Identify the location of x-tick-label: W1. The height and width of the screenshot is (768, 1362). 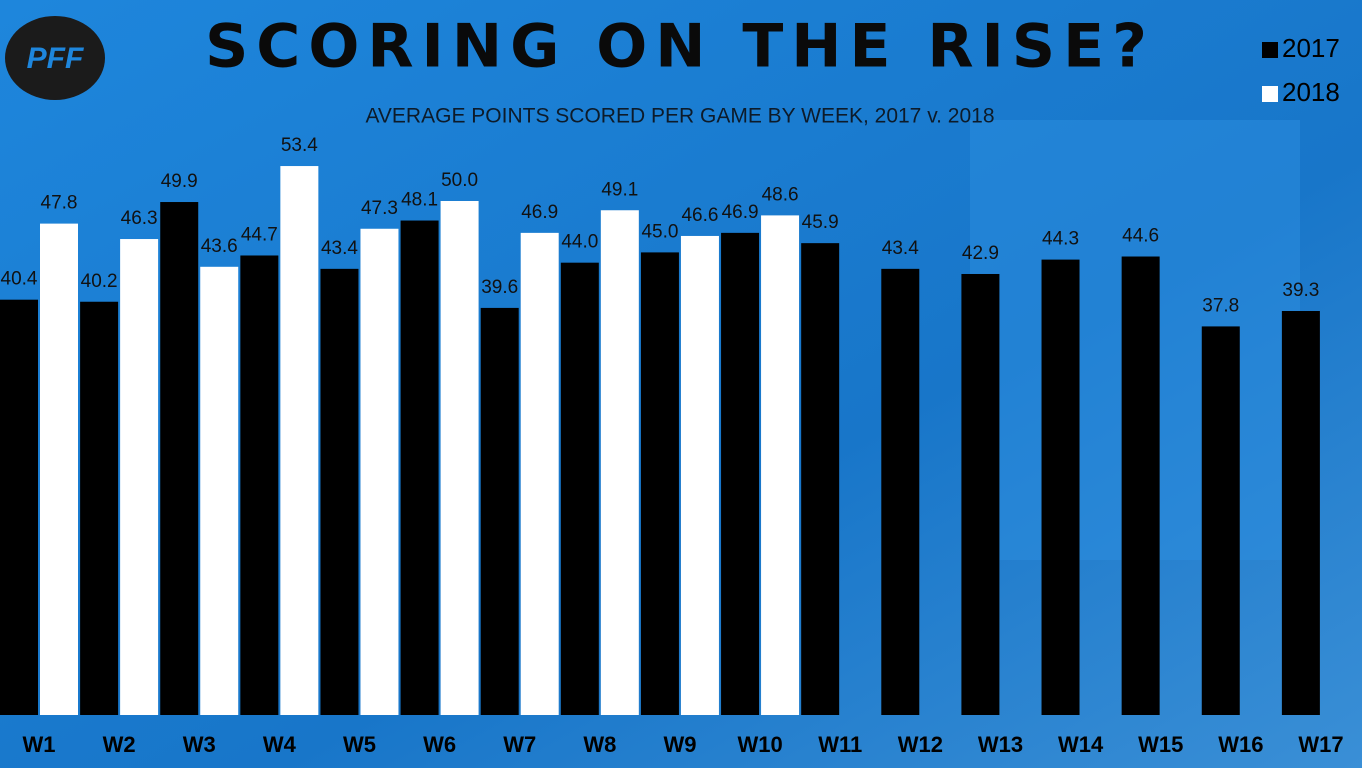
(39, 744).